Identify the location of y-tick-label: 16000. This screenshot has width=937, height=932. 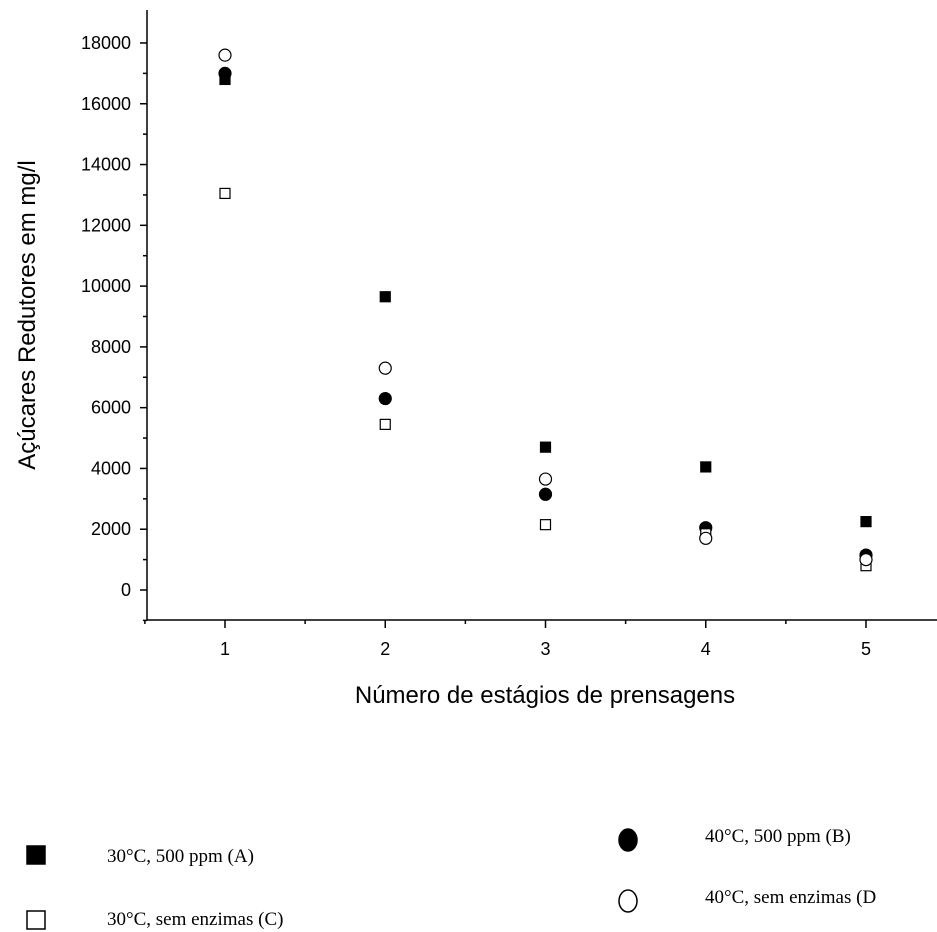
(106, 104).